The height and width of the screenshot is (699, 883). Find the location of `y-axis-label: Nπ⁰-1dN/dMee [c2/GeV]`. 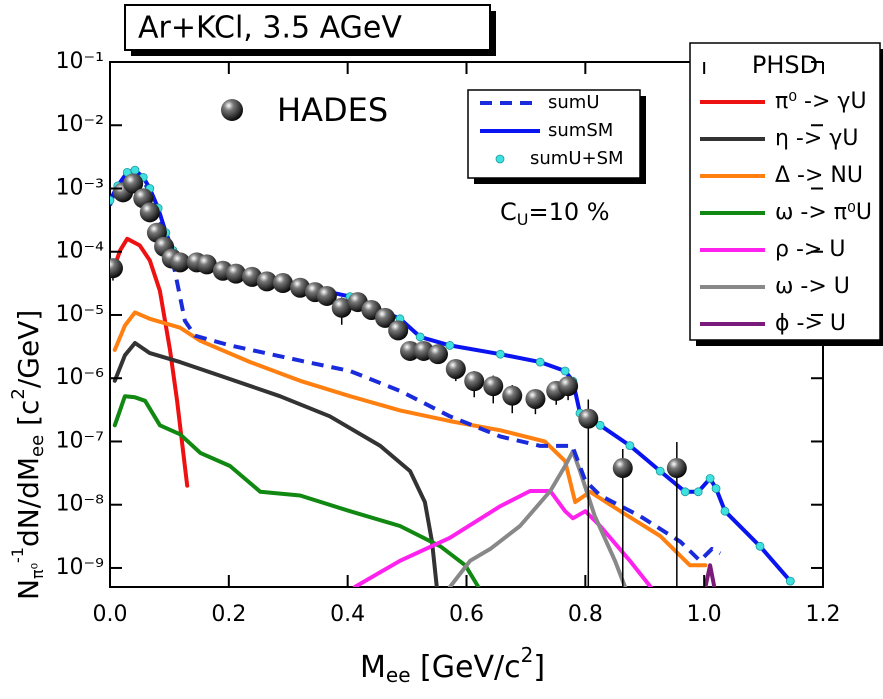

y-axis-label: Nπ⁰-1dN/dMee [c2/GeV] is located at coordinates (28, 455).